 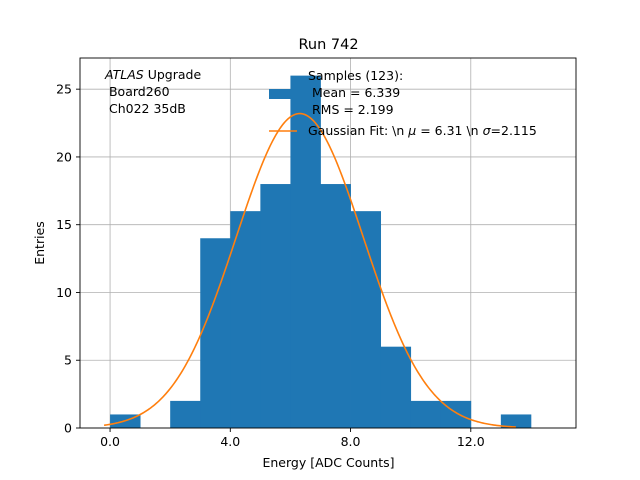 I want to click on legend-histogram-swatch, so click(x=283, y=94).